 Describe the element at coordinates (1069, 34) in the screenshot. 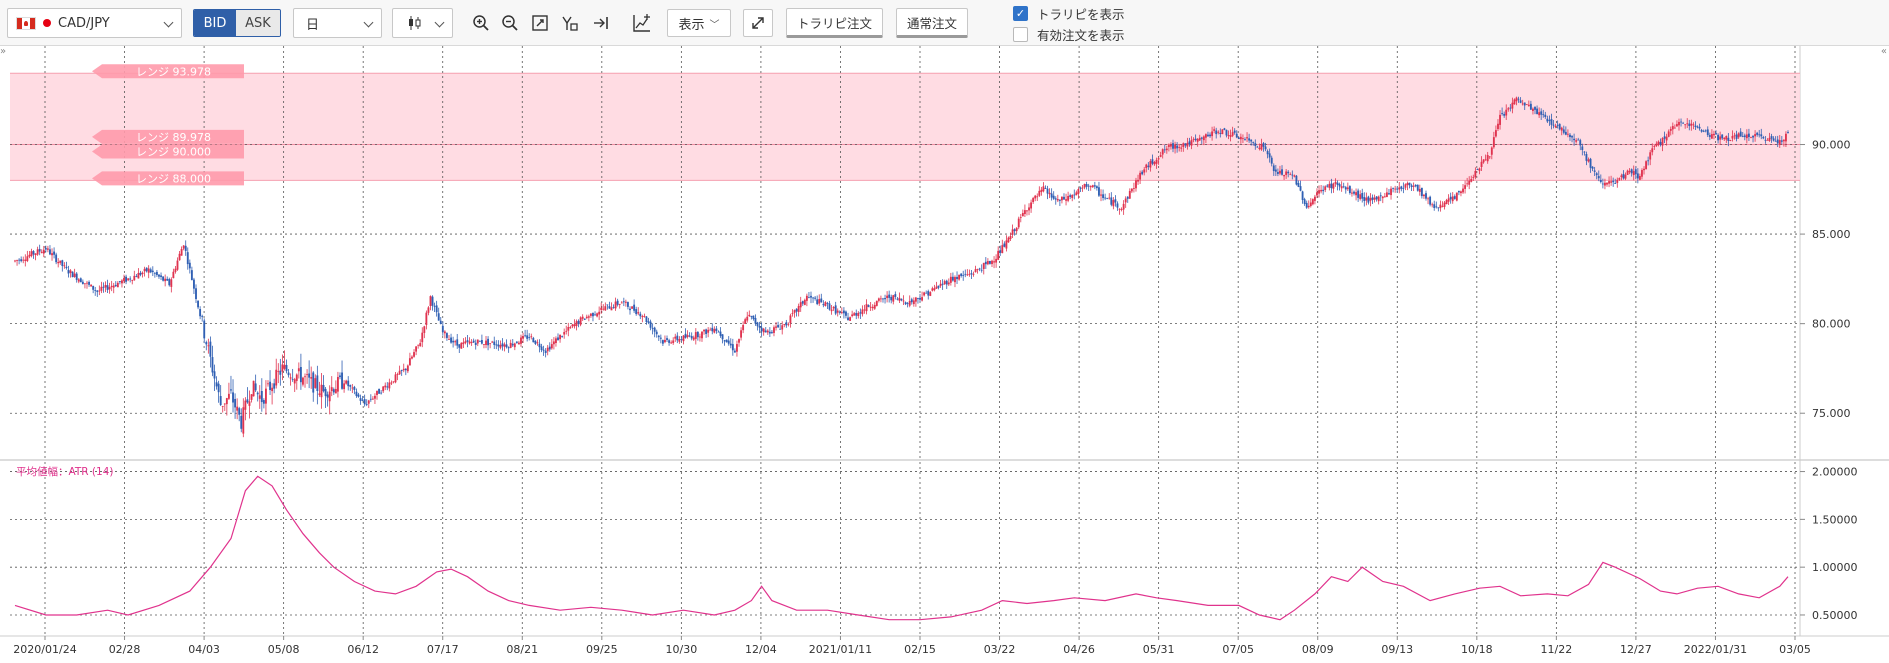

I see `show-active-orders-checkbox: 有効注文を表示` at that location.